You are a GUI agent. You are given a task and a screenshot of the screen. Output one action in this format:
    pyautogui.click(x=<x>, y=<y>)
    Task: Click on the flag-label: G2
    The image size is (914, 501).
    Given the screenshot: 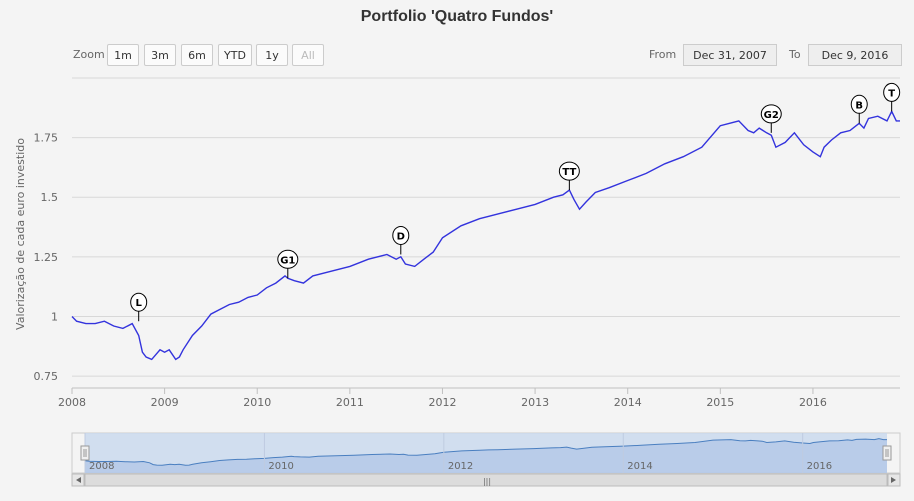 What is the action you would take?
    pyautogui.click(x=771, y=115)
    